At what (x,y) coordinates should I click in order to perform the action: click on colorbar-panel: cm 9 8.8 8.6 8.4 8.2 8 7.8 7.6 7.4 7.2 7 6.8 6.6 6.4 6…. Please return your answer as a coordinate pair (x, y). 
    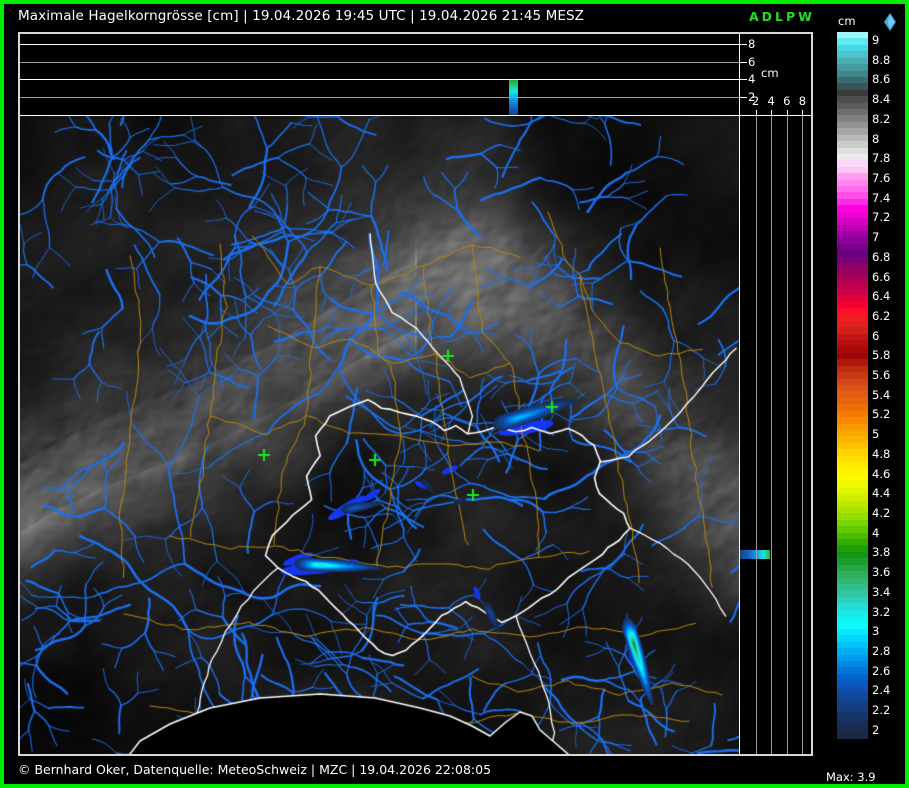
    Looking at the image, I should click on (867, 397).